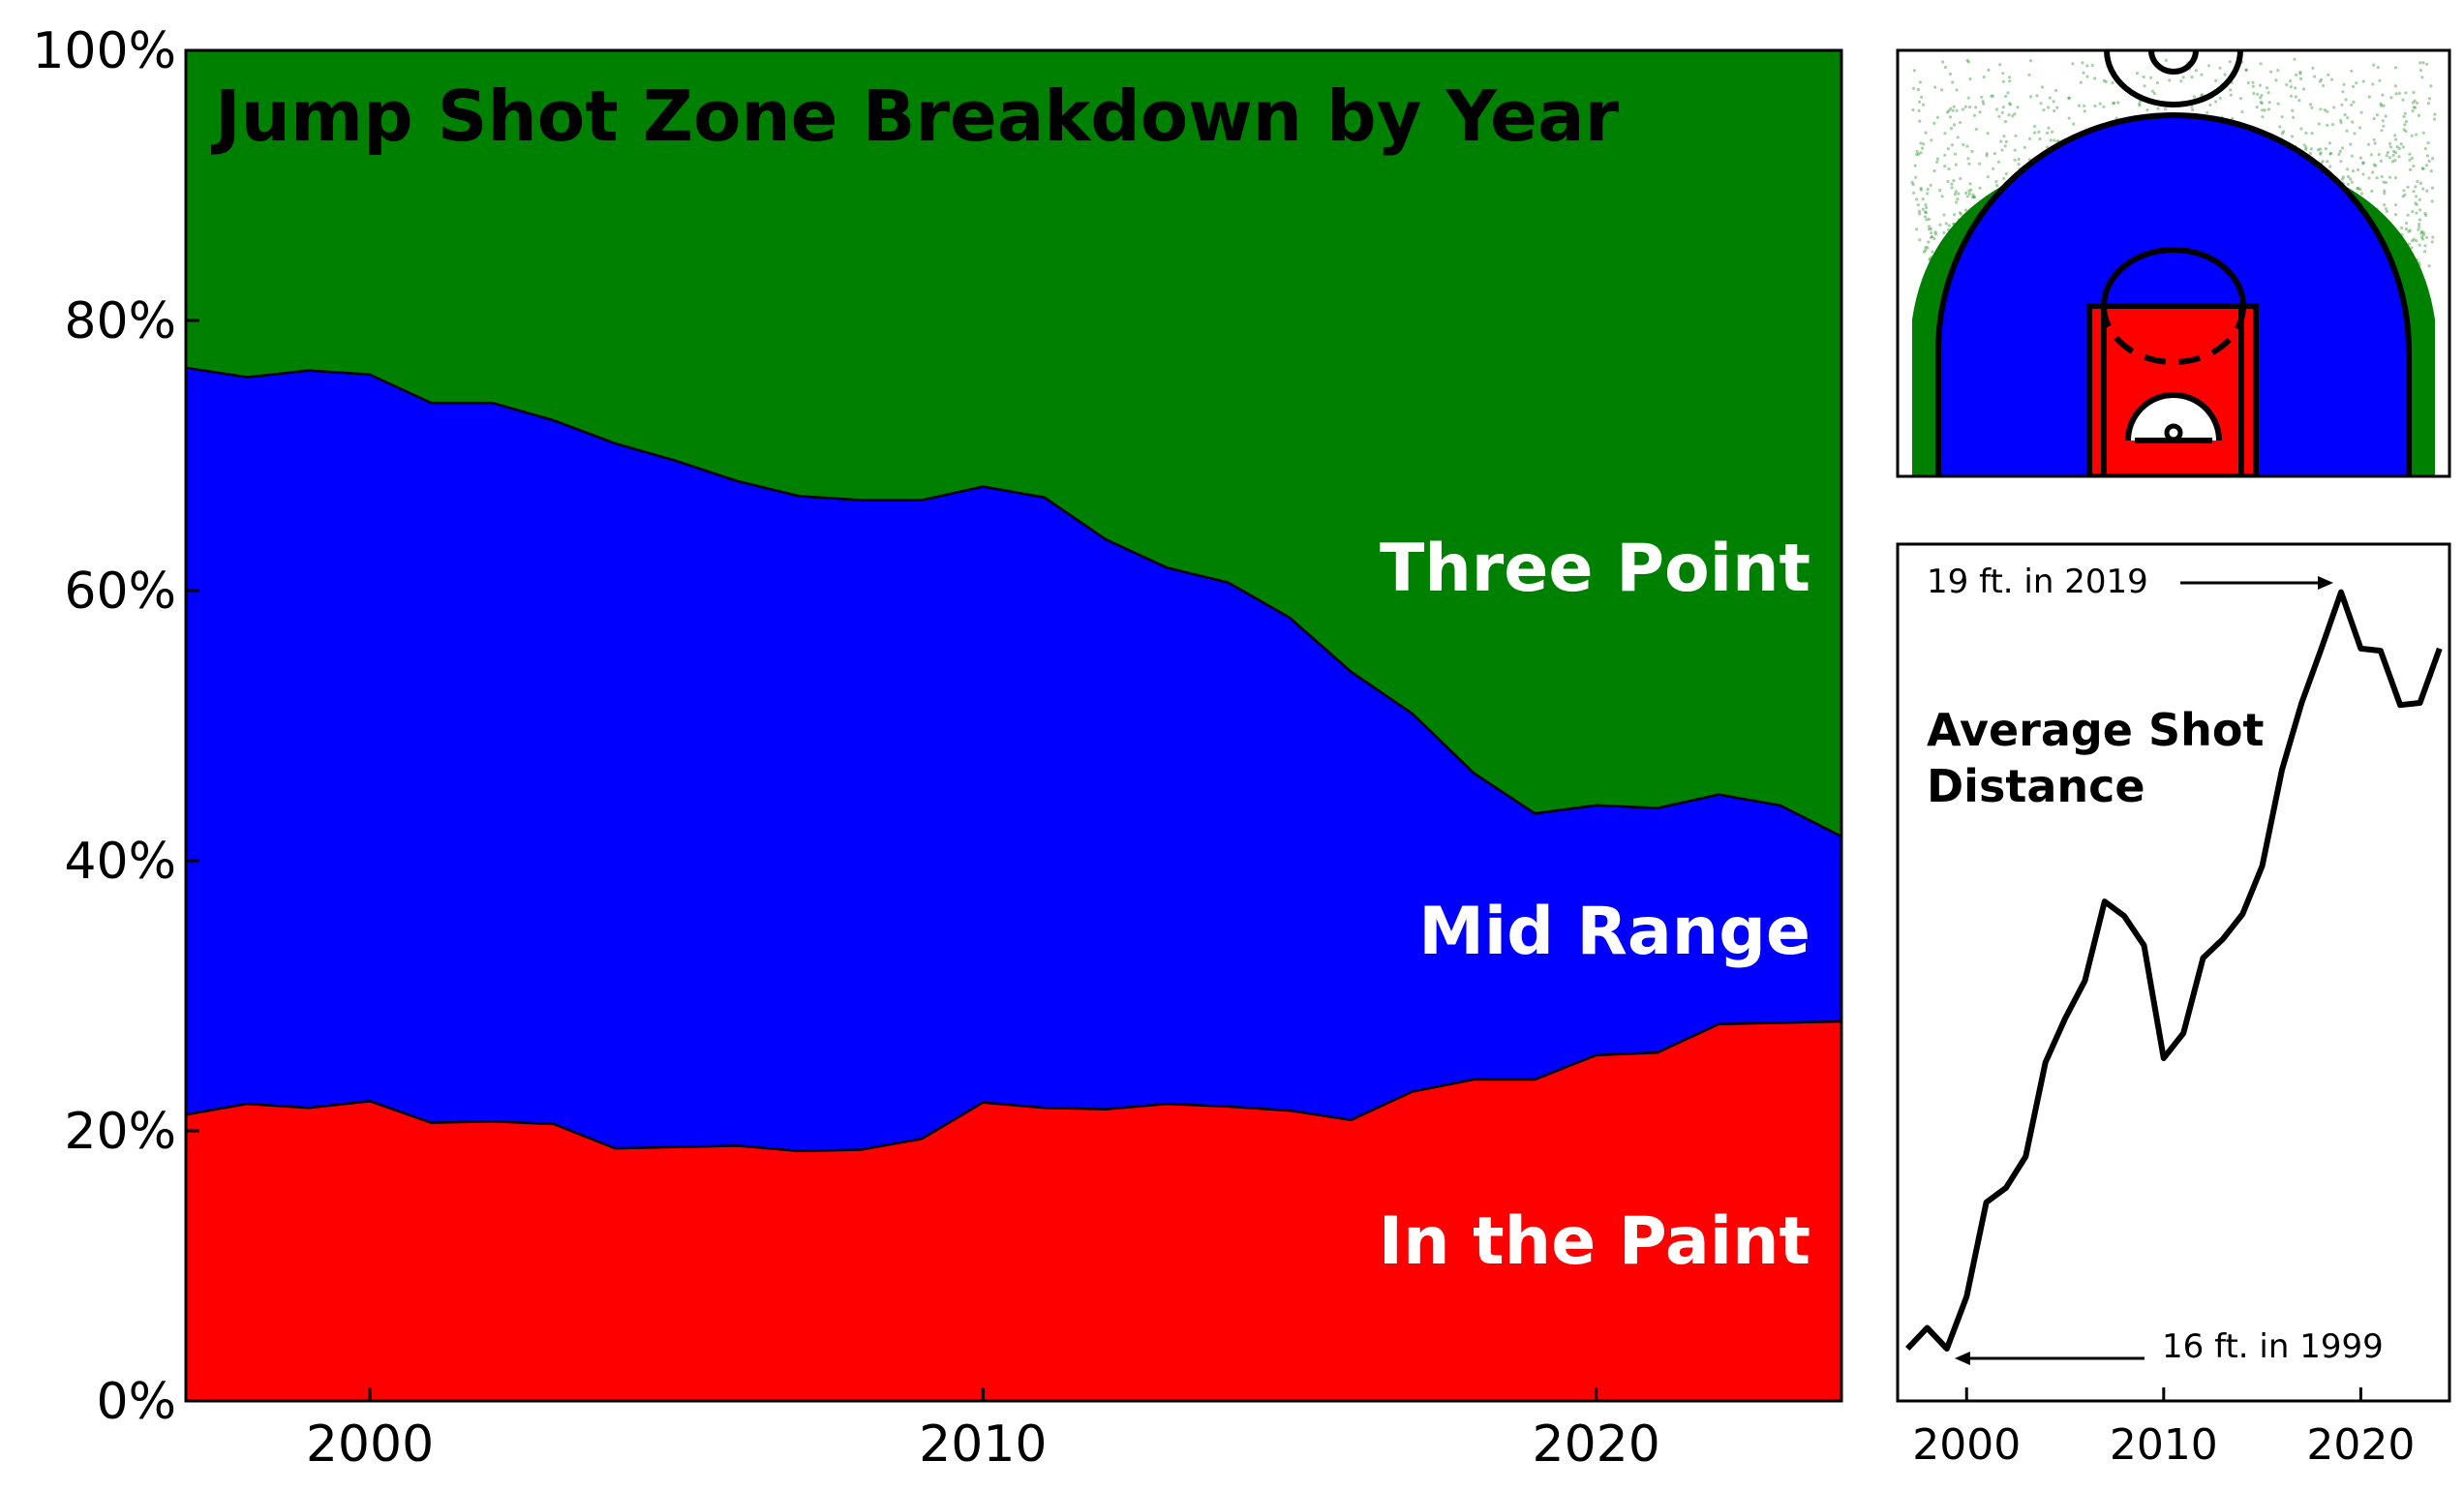 This screenshot has height=1491, width=2464. I want to click on court-shot-map, so click(2173, 263).